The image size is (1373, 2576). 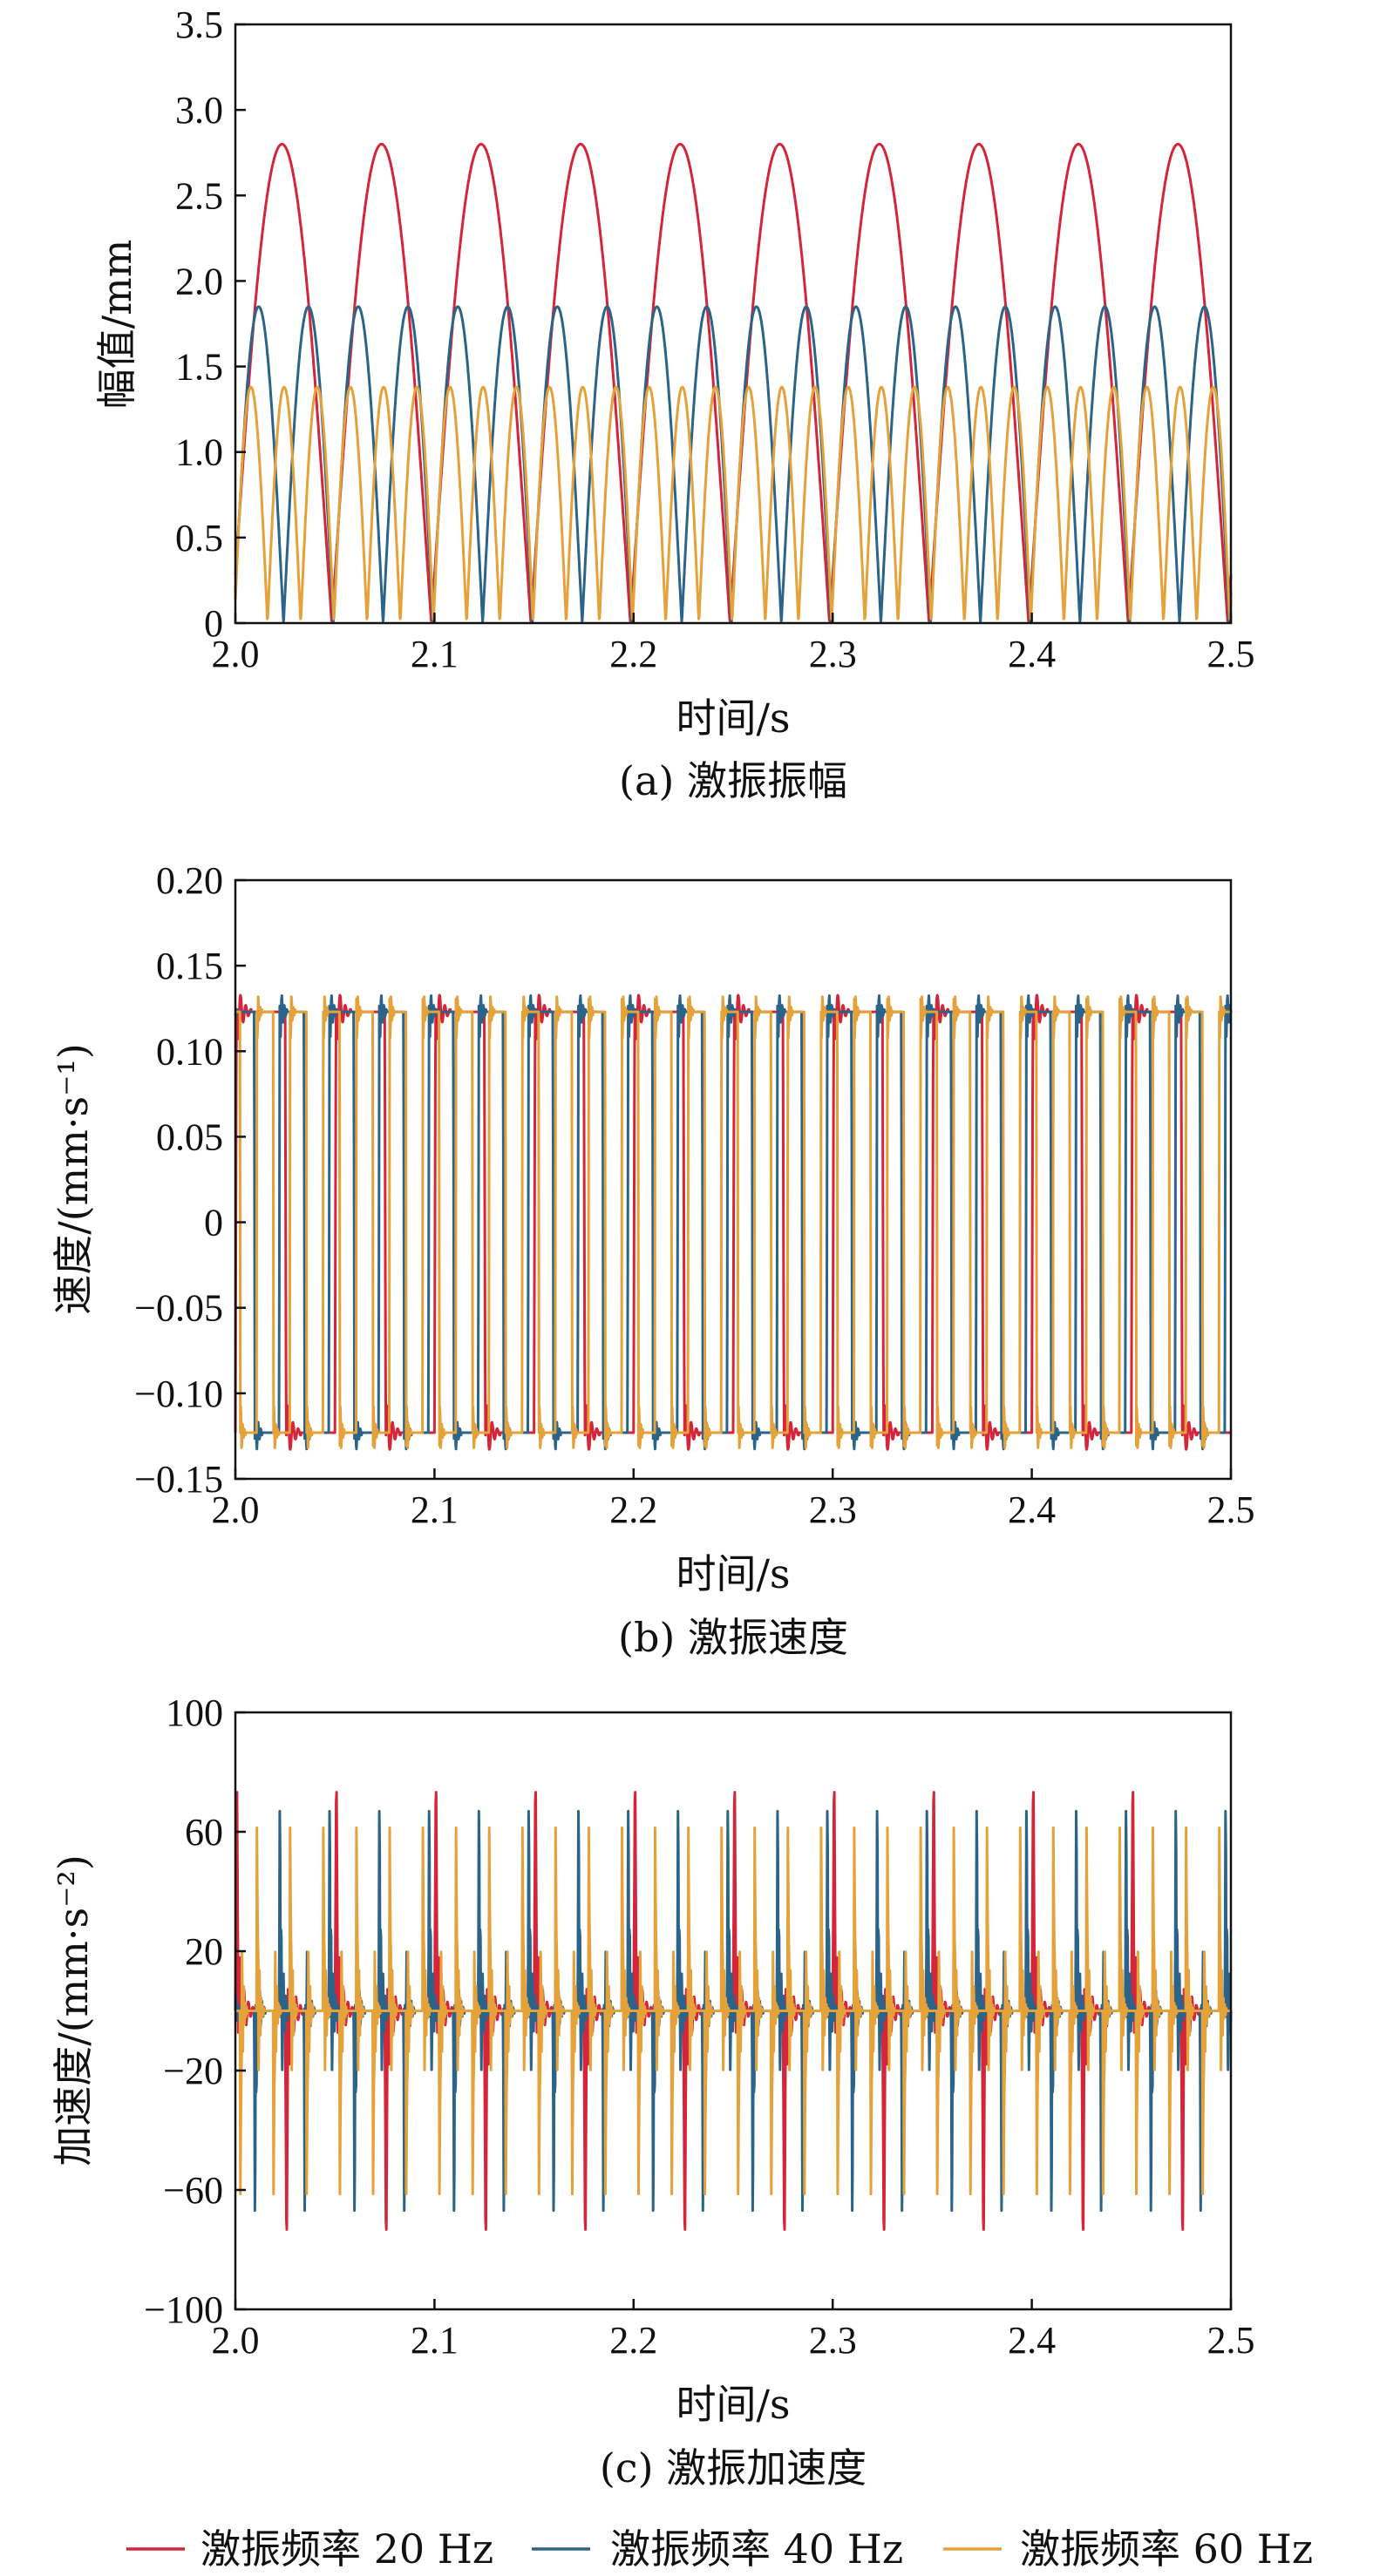 What do you see at coordinates (199, 111) in the screenshot?
I see `panel-a-ytick-label: 3.0` at bounding box center [199, 111].